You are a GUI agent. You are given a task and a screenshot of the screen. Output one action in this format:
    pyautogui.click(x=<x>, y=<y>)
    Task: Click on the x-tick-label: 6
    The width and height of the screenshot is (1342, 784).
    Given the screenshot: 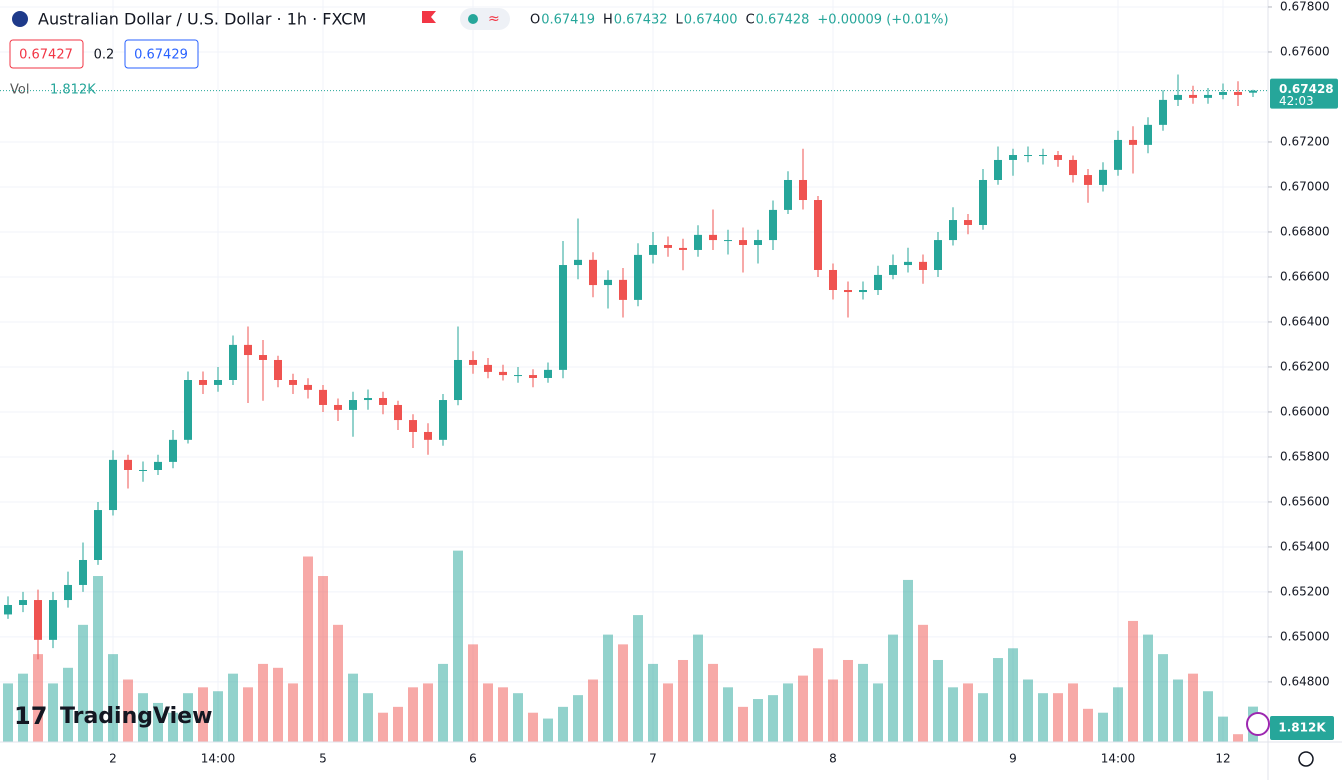 What is the action you would take?
    pyautogui.click(x=473, y=759)
    